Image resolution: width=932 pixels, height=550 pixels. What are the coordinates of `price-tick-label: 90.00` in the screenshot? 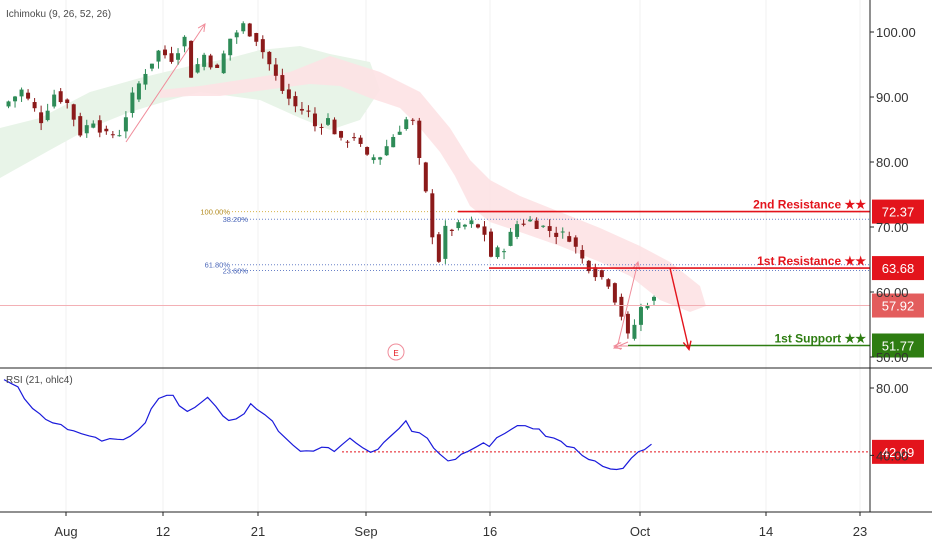 It's located at (892, 97).